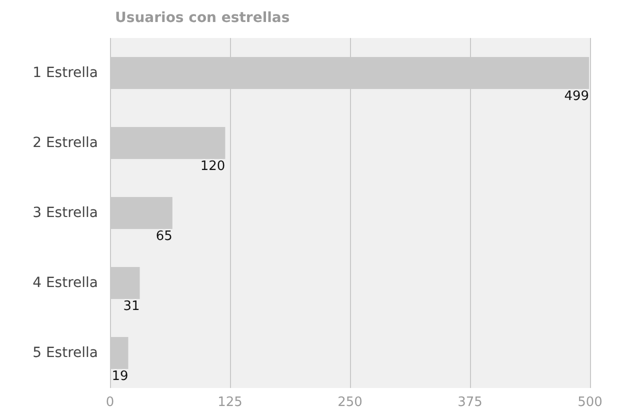 The width and height of the screenshot is (618, 412). Describe the element at coordinates (590, 402) in the screenshot. I see `x-tick-label: 500` at that location.